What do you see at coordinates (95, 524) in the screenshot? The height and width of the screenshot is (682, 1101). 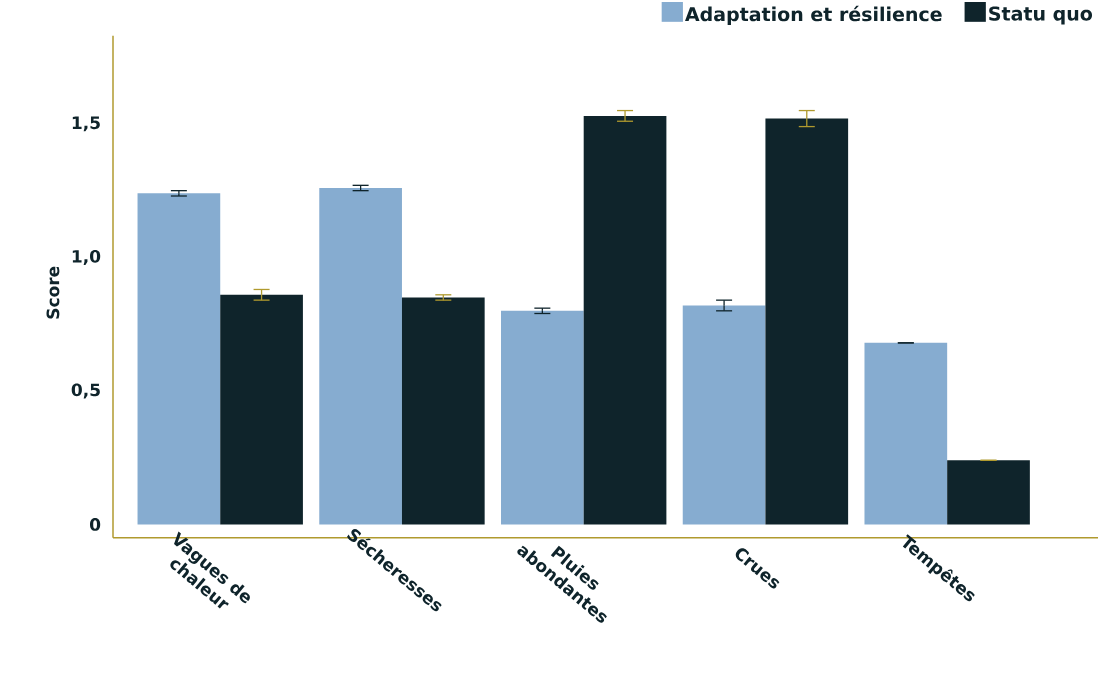 I see `y-tick-label: 0` at bounding box center [95, 524].